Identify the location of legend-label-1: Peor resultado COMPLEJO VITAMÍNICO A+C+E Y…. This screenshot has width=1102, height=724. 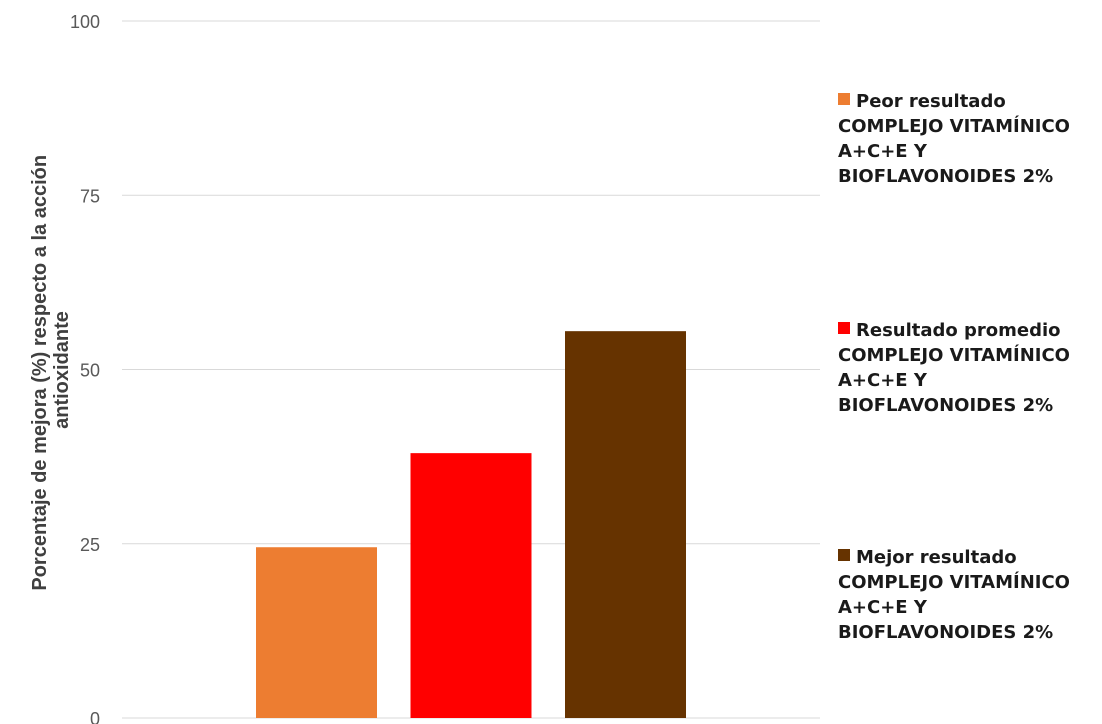
(954, 139).